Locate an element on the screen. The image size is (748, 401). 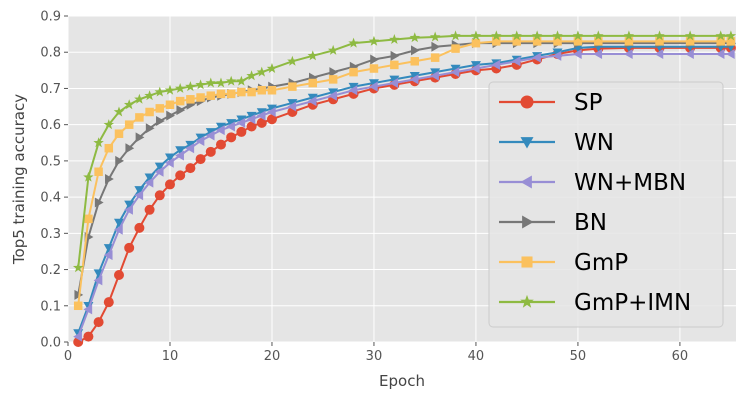
legend-label-wn-mbn: WN+MBN is located at coordinates (630, 183).